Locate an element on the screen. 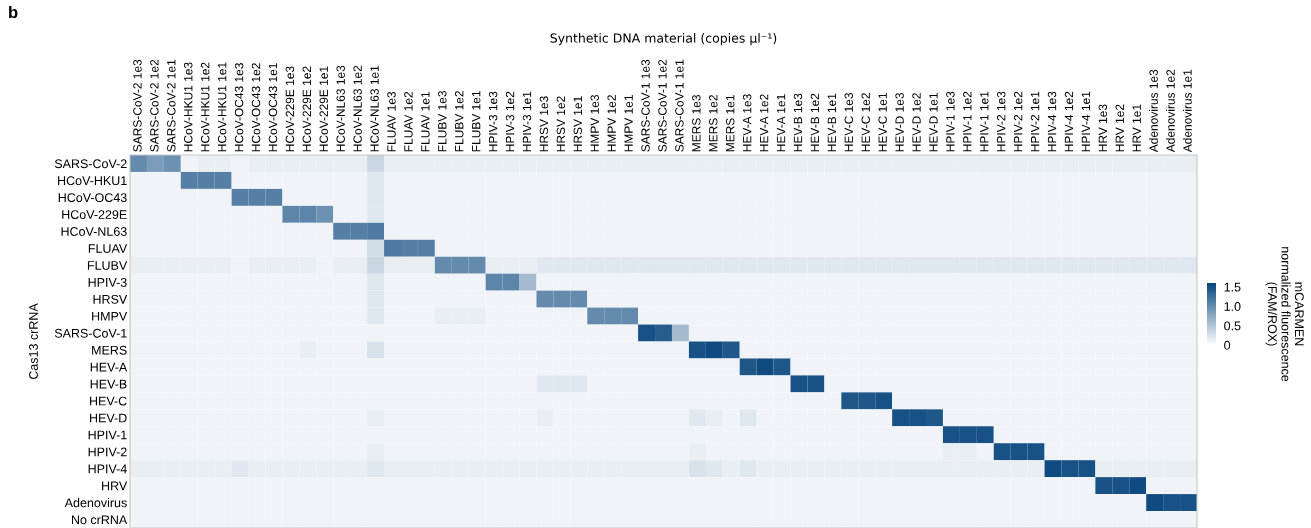 The image size is (1311, 528). y-tick-label: HPIV-4 is located at coordinates (107, 469).